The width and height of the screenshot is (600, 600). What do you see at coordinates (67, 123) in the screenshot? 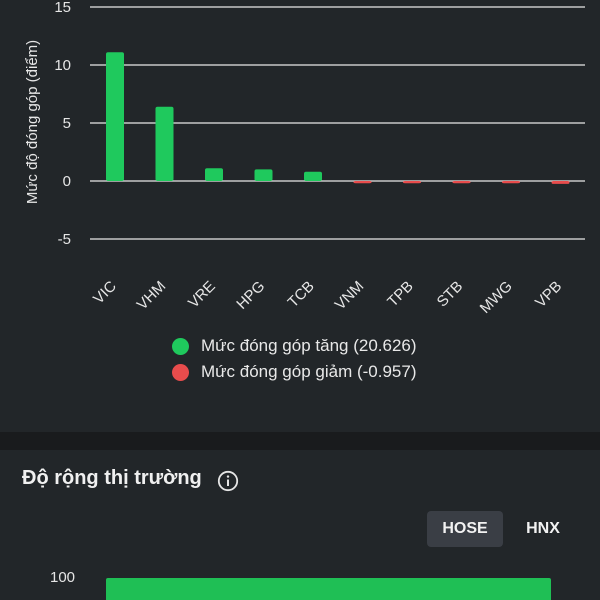
I see `y-tick-label: 5` at bounding box center [67, 123].